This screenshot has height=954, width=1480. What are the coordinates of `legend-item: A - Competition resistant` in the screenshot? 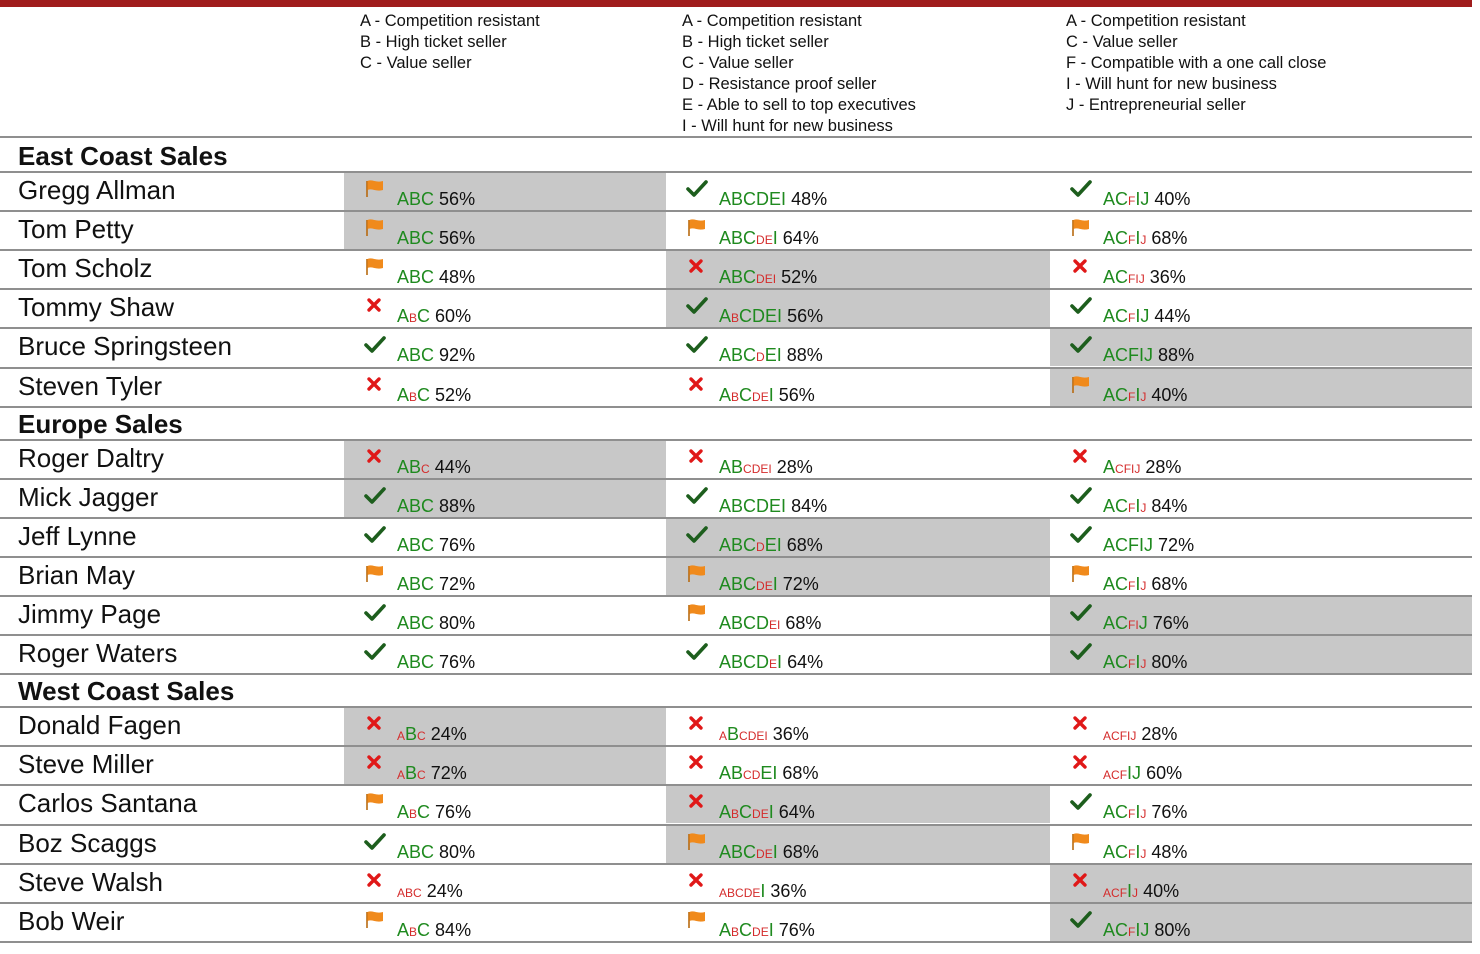 It's located at (772, 21).